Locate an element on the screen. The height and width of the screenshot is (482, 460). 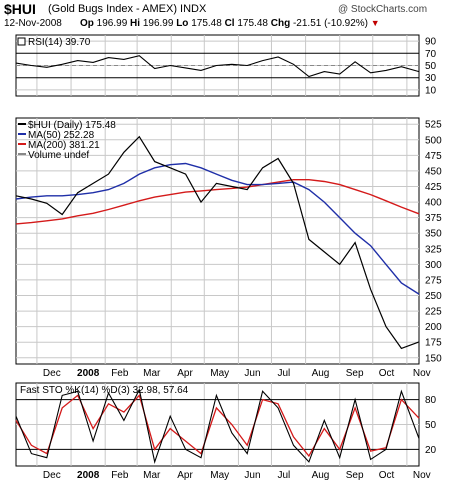
quote-date: 12-Nov-2008 is located at coordinates (33, 23).